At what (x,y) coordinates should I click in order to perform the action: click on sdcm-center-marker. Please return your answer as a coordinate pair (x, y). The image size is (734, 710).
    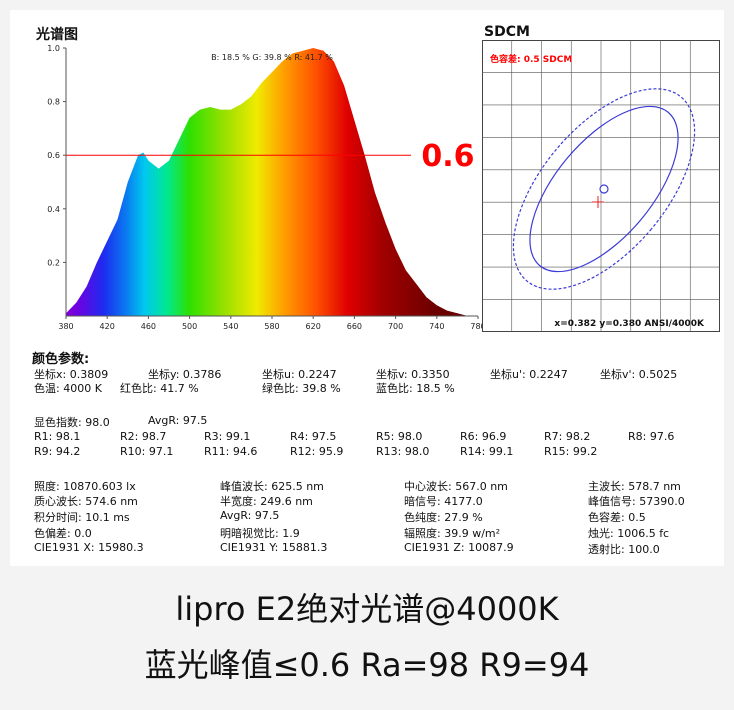
    Looking at the image, I should click on (604, 189).